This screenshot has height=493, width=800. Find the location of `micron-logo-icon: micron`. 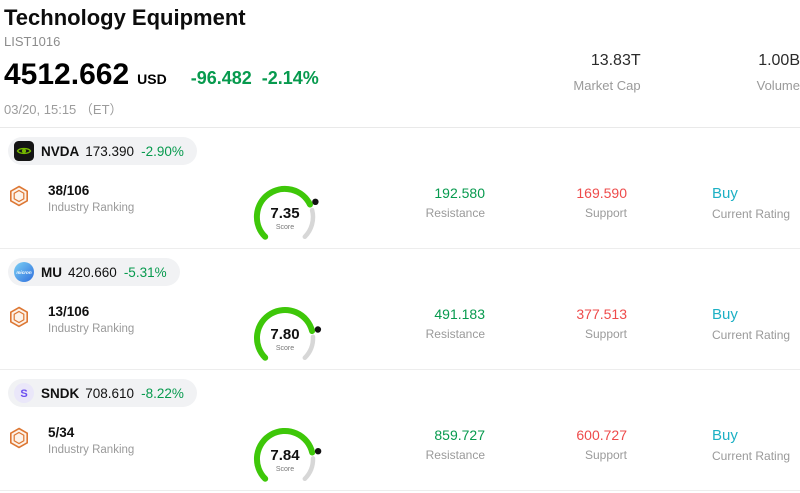

micron-logo-icon: micron is located at coordinates (24, 272).